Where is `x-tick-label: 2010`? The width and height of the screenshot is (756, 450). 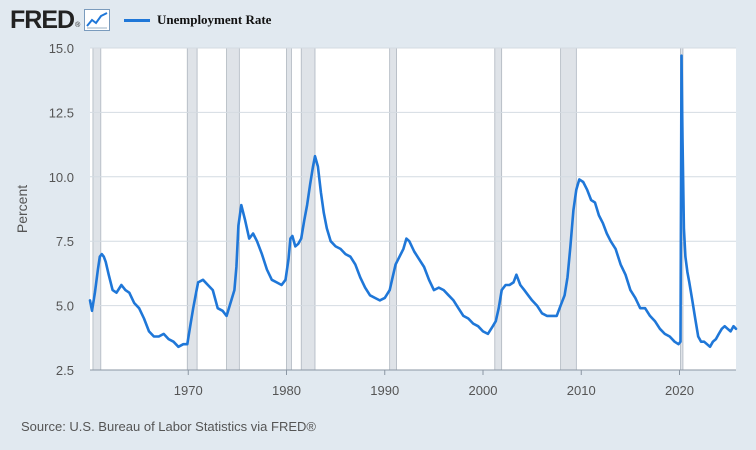 x-tick-label: 2010 is located at coordinates (581, 390).